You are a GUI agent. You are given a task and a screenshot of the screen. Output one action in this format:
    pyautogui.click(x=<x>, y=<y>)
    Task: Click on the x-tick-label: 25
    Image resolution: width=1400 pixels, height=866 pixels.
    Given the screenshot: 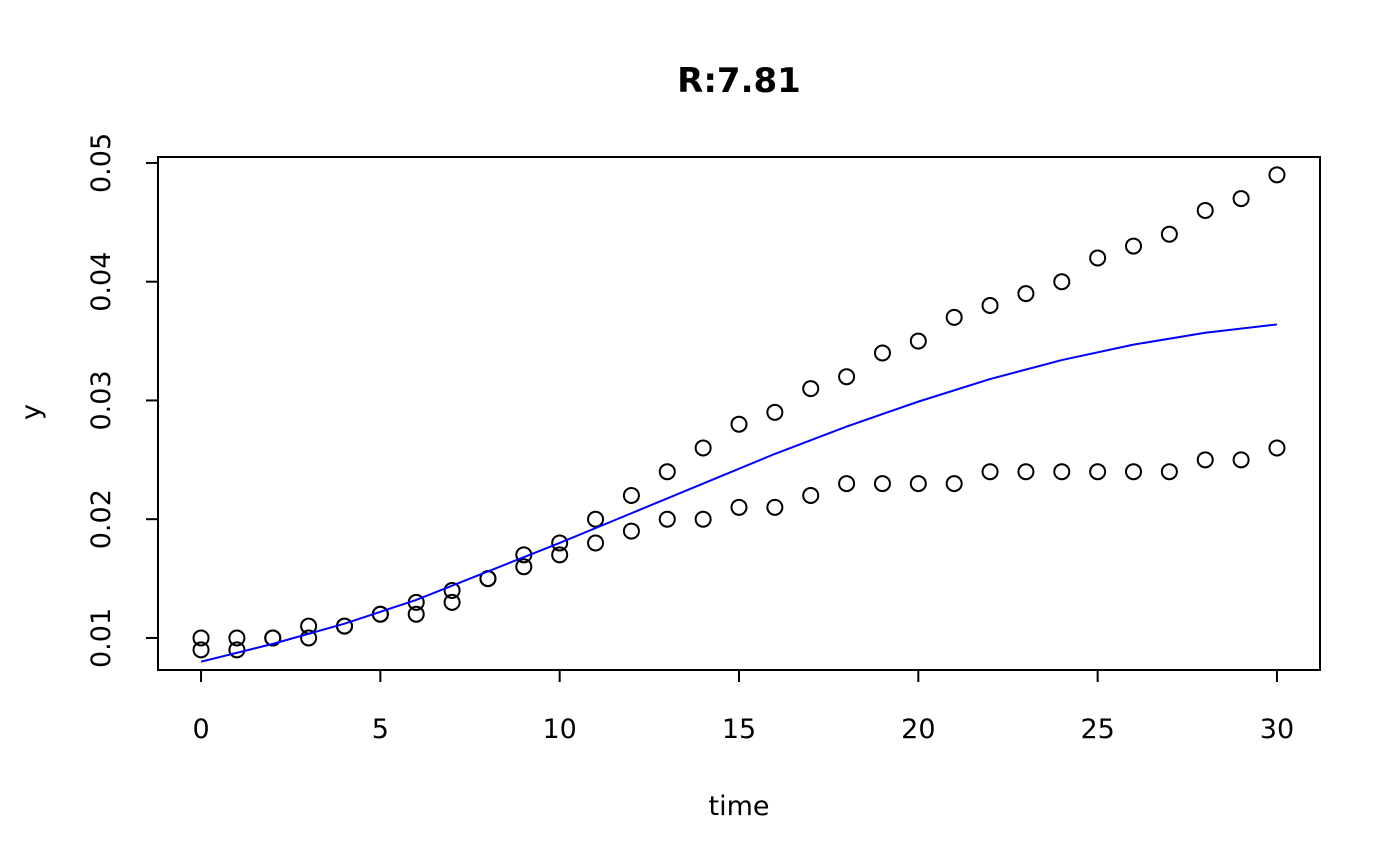 What is the action you would take?
    pyautogui.click(x=1097, y=729)
    